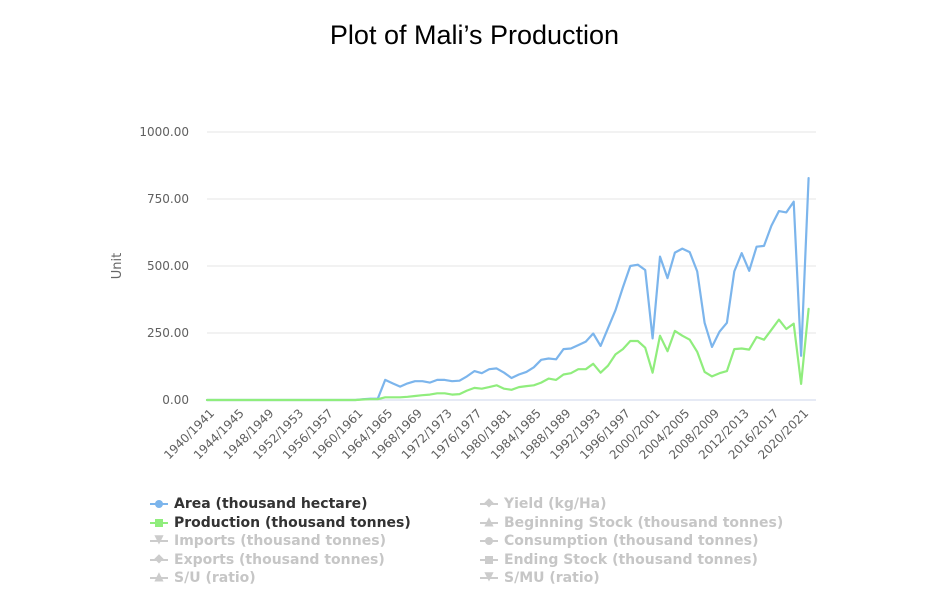  What do you see at coordinates (168, 199) in the screenshot?
I see `y-tick-label: 750.00` at bounding box center [168, 199].